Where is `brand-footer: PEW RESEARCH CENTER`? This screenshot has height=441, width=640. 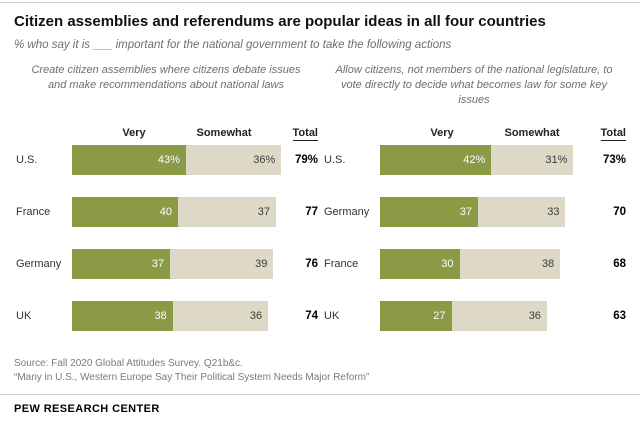 brand-footer: PEW RESEARCH CENTER is located at coordinates (87, 409).